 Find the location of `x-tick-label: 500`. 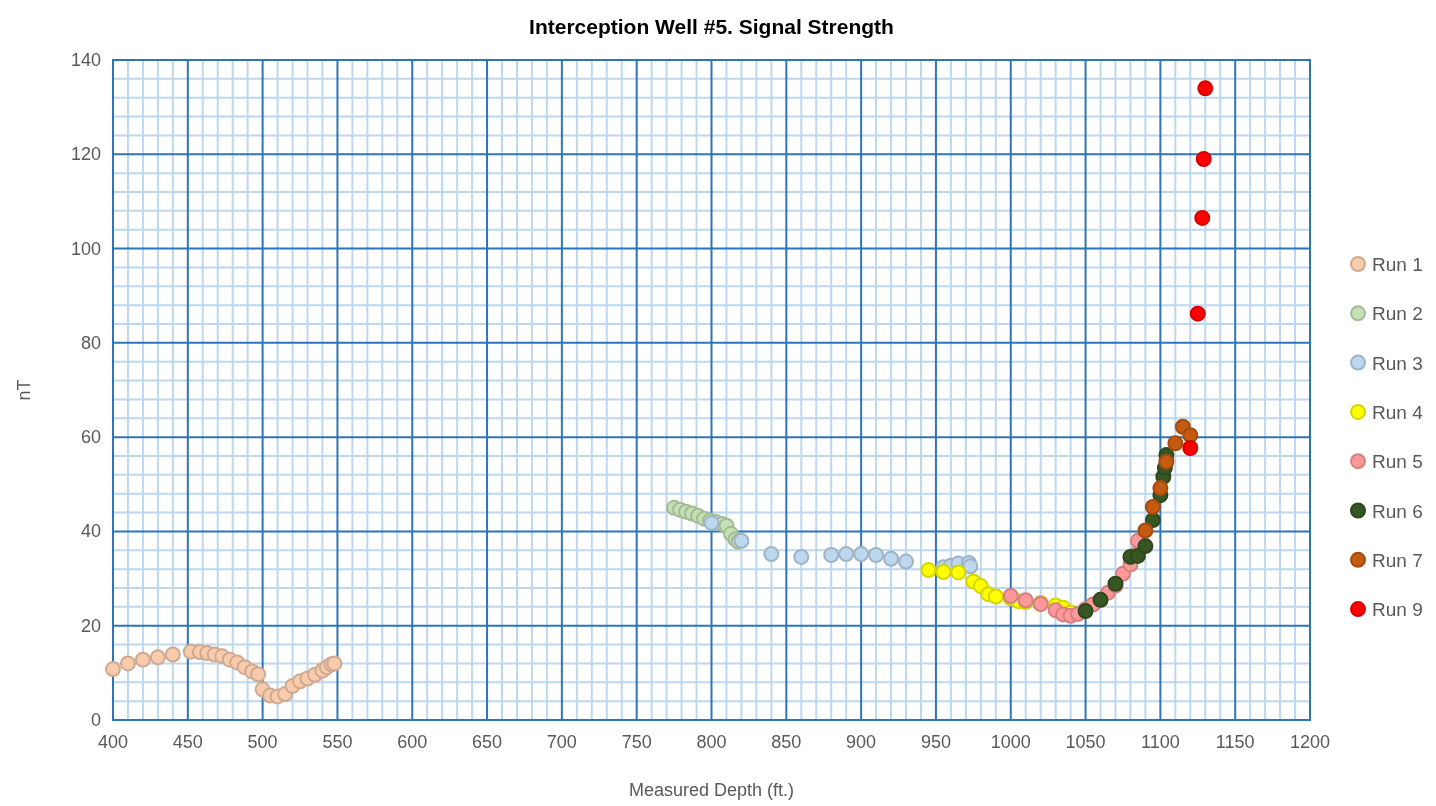

x-tick-label: 500 is located at coordinates (262, 742).